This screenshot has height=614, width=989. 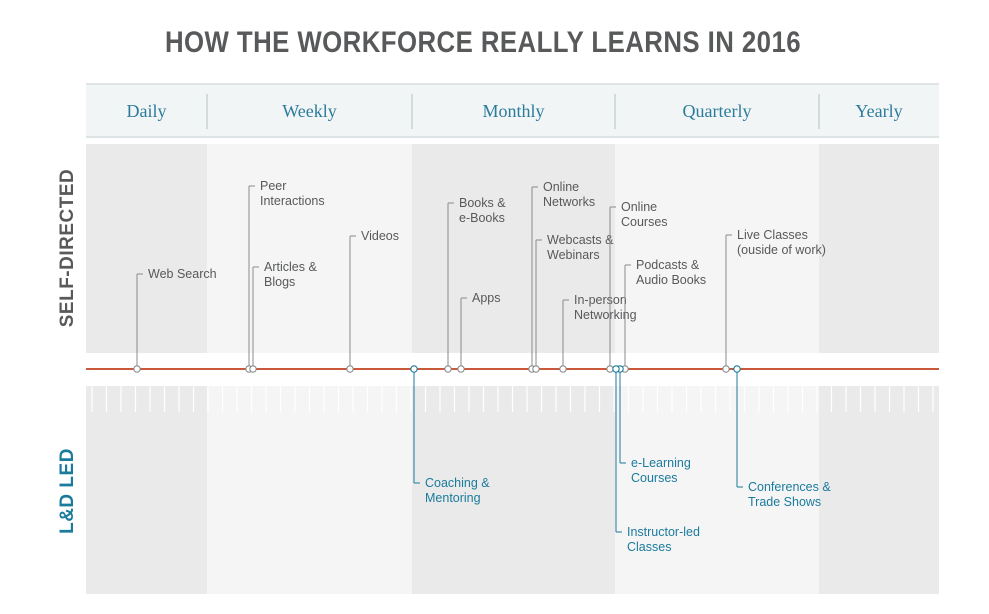 I want to click on timeline-dot-online-courses, so click(x=610, y=369).